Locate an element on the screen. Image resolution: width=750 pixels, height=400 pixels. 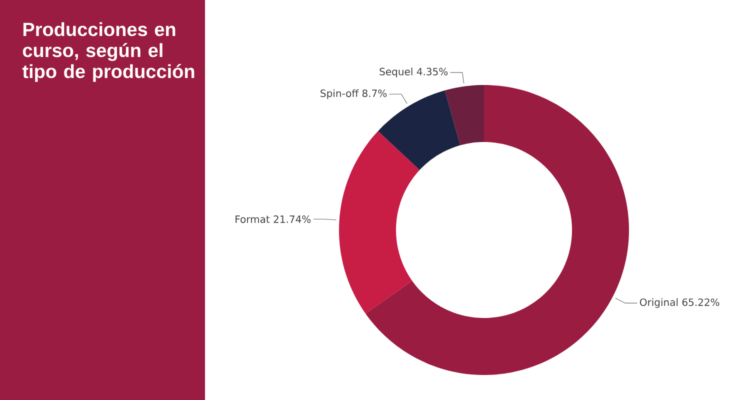
data-label: 65.22% is located at coordinates (701, 302).